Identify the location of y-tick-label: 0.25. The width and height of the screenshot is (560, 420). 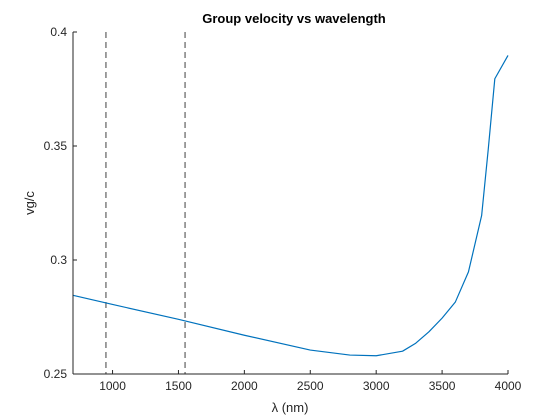
(56, 374).